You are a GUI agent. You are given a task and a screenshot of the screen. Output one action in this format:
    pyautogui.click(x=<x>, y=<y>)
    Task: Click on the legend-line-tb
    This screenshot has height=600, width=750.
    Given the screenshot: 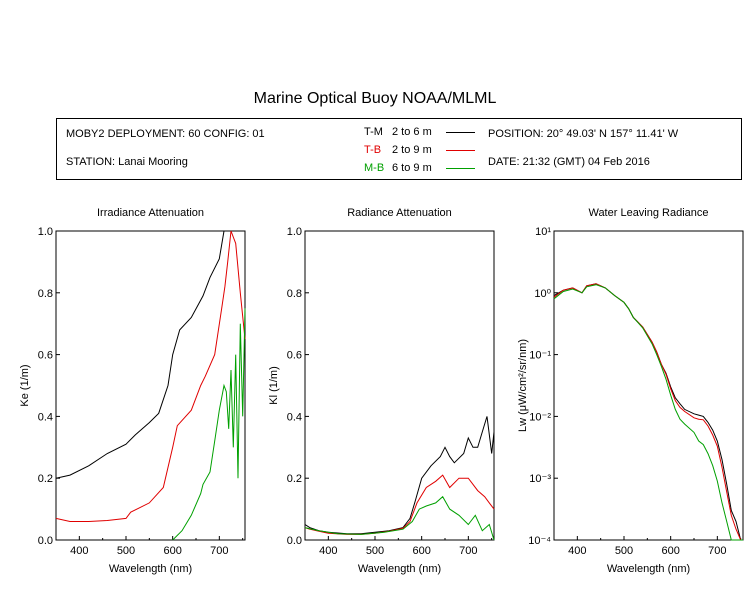 What is the action you would take?
    pyautogui.click(x=460, y=150)
    